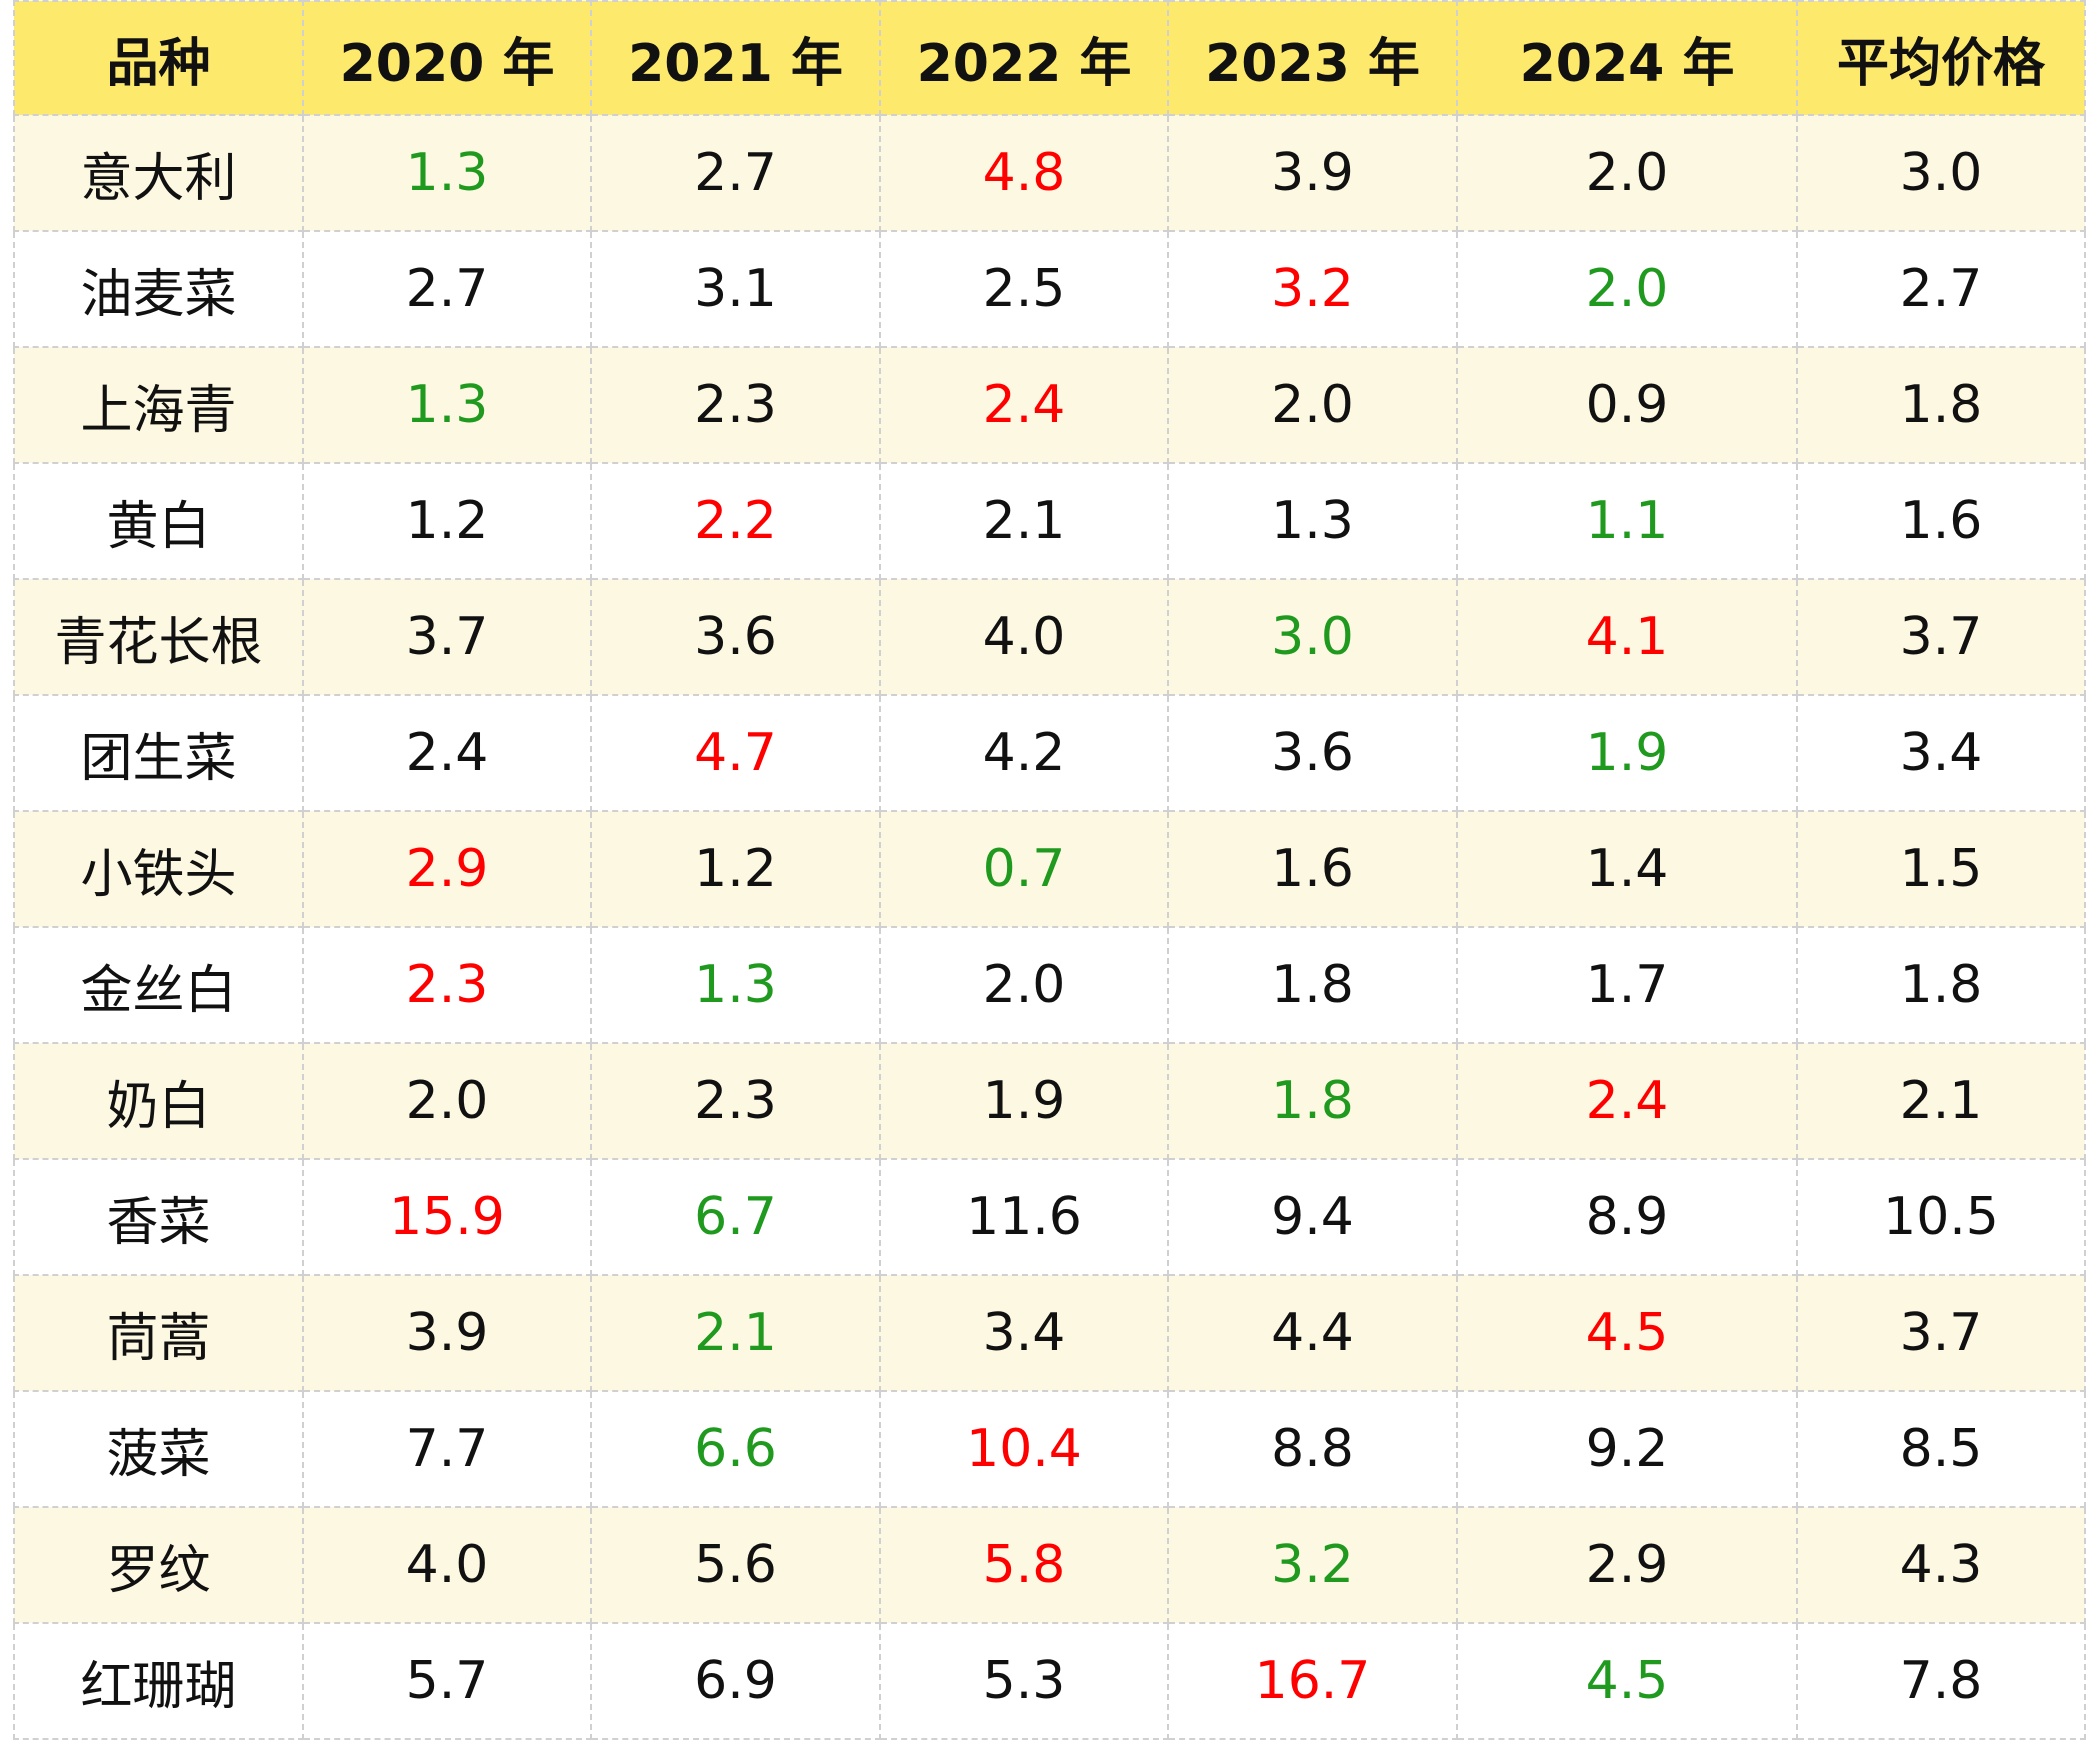 The width and height of the screenshot is (2098, 1754). What do you see at coordinates (1941, 869) in the screenshot?
I see `price-cell: 1.5` at bounding box center [1941, 869].